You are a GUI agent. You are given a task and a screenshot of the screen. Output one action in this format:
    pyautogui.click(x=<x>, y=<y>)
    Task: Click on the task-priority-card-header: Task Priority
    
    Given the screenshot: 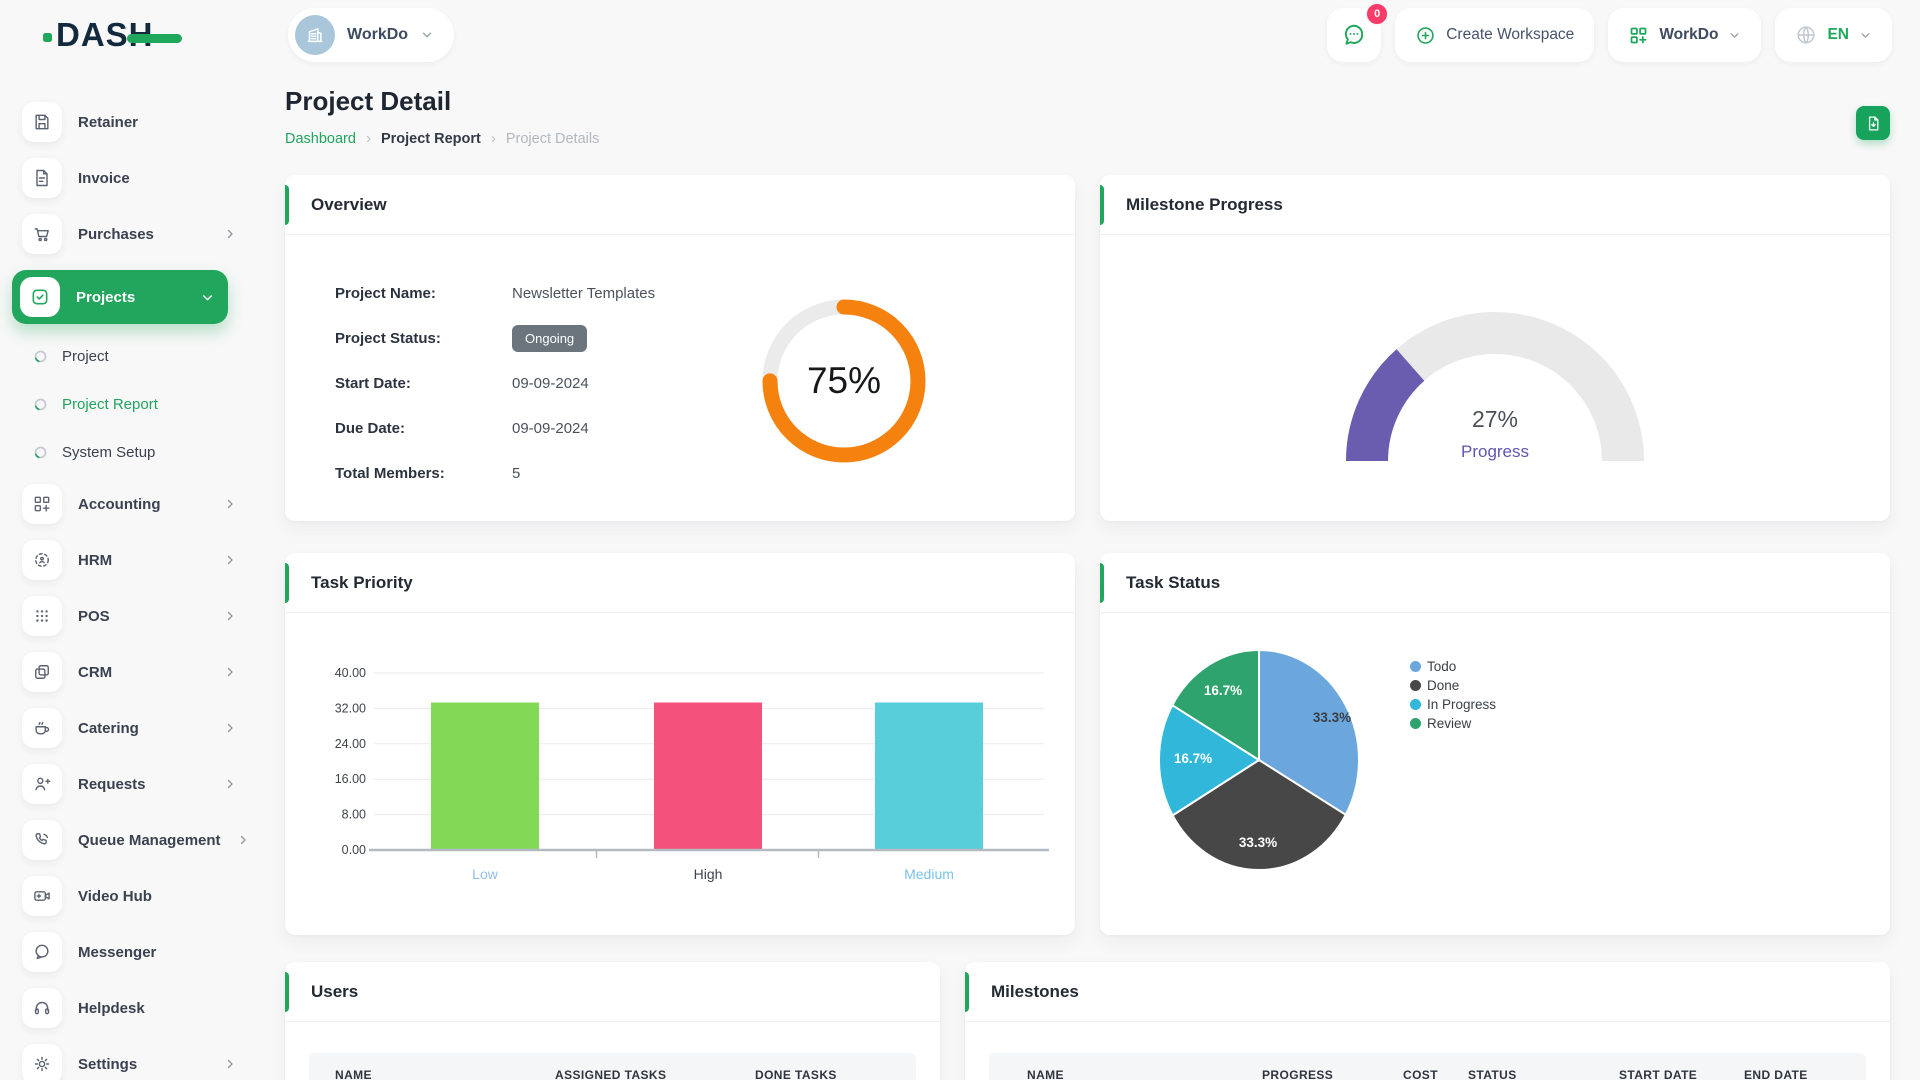 What is the action you would take?
    pyautogui.click(x=680, y=583)
    